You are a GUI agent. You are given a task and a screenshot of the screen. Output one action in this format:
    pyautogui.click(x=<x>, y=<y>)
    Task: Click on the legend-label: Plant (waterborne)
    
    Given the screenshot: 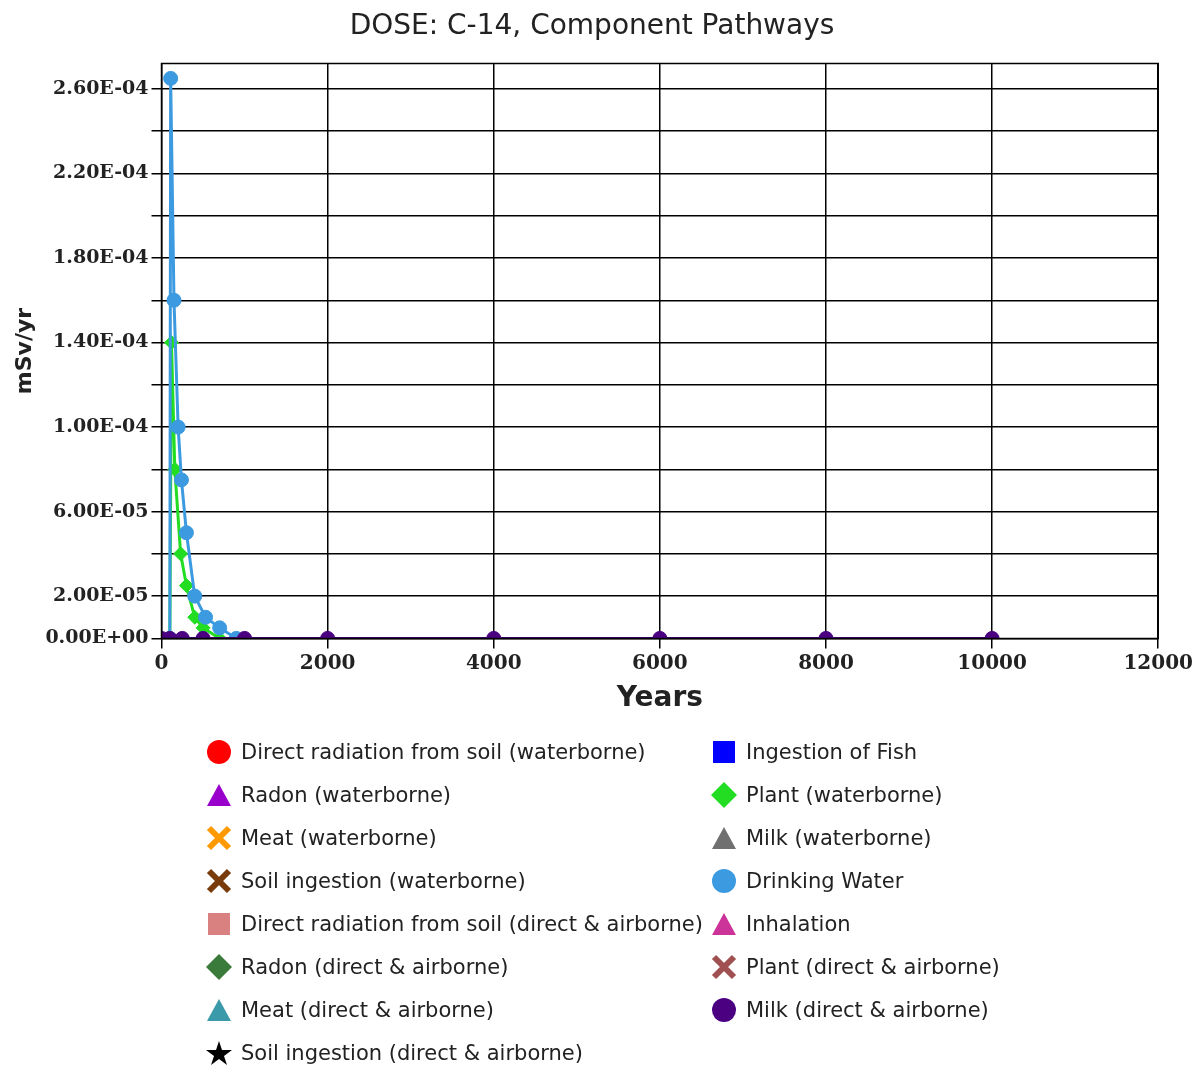 What is the action you would take?
    pyautogui.click(x=844, y=794)
    